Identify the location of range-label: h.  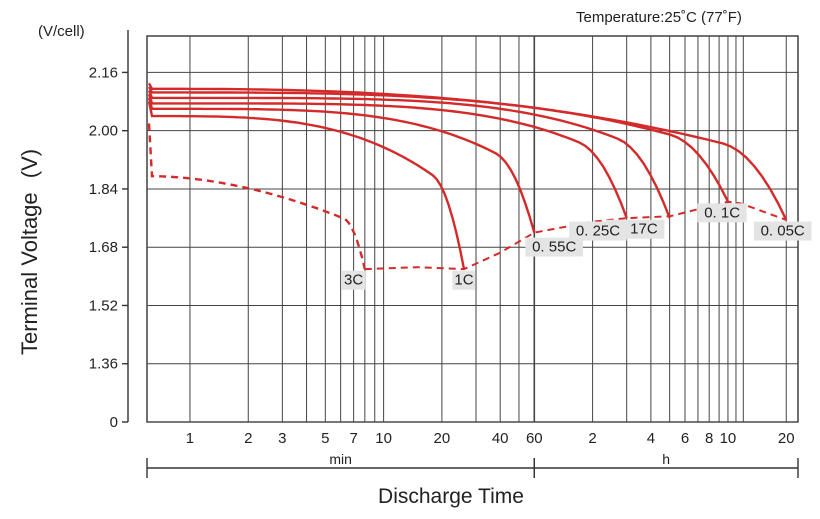
(666, 459).